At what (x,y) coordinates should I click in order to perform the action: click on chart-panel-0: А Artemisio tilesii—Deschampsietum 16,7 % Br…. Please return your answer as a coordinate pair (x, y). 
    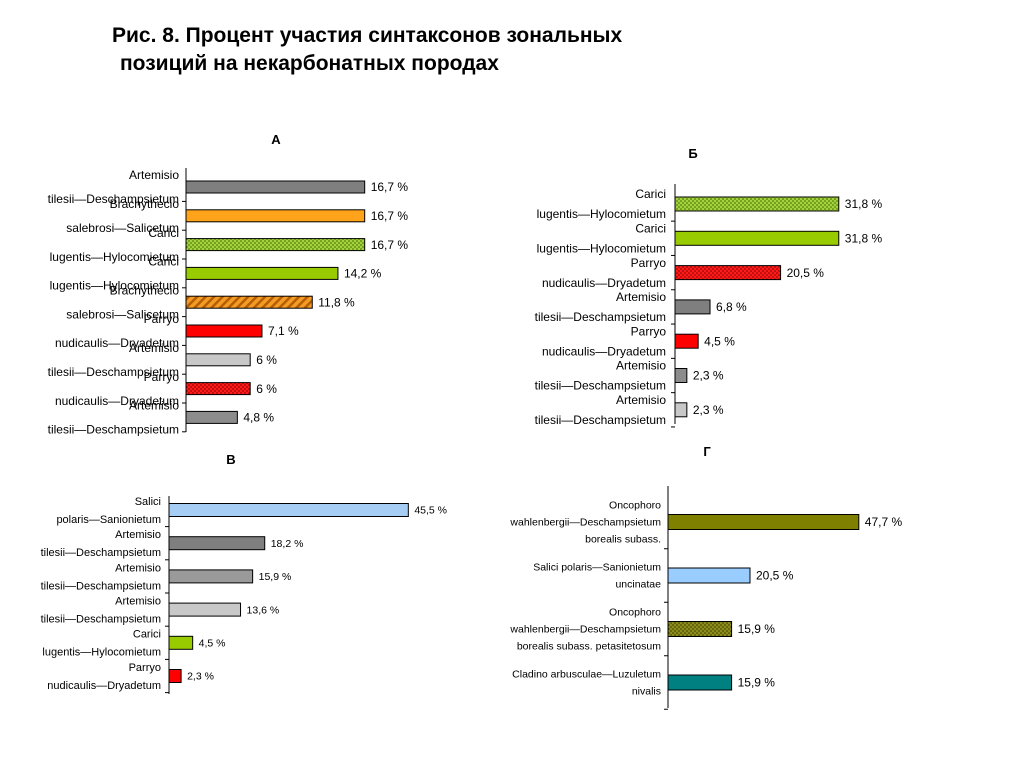
    Looking at the image, I should click on (228, 284).